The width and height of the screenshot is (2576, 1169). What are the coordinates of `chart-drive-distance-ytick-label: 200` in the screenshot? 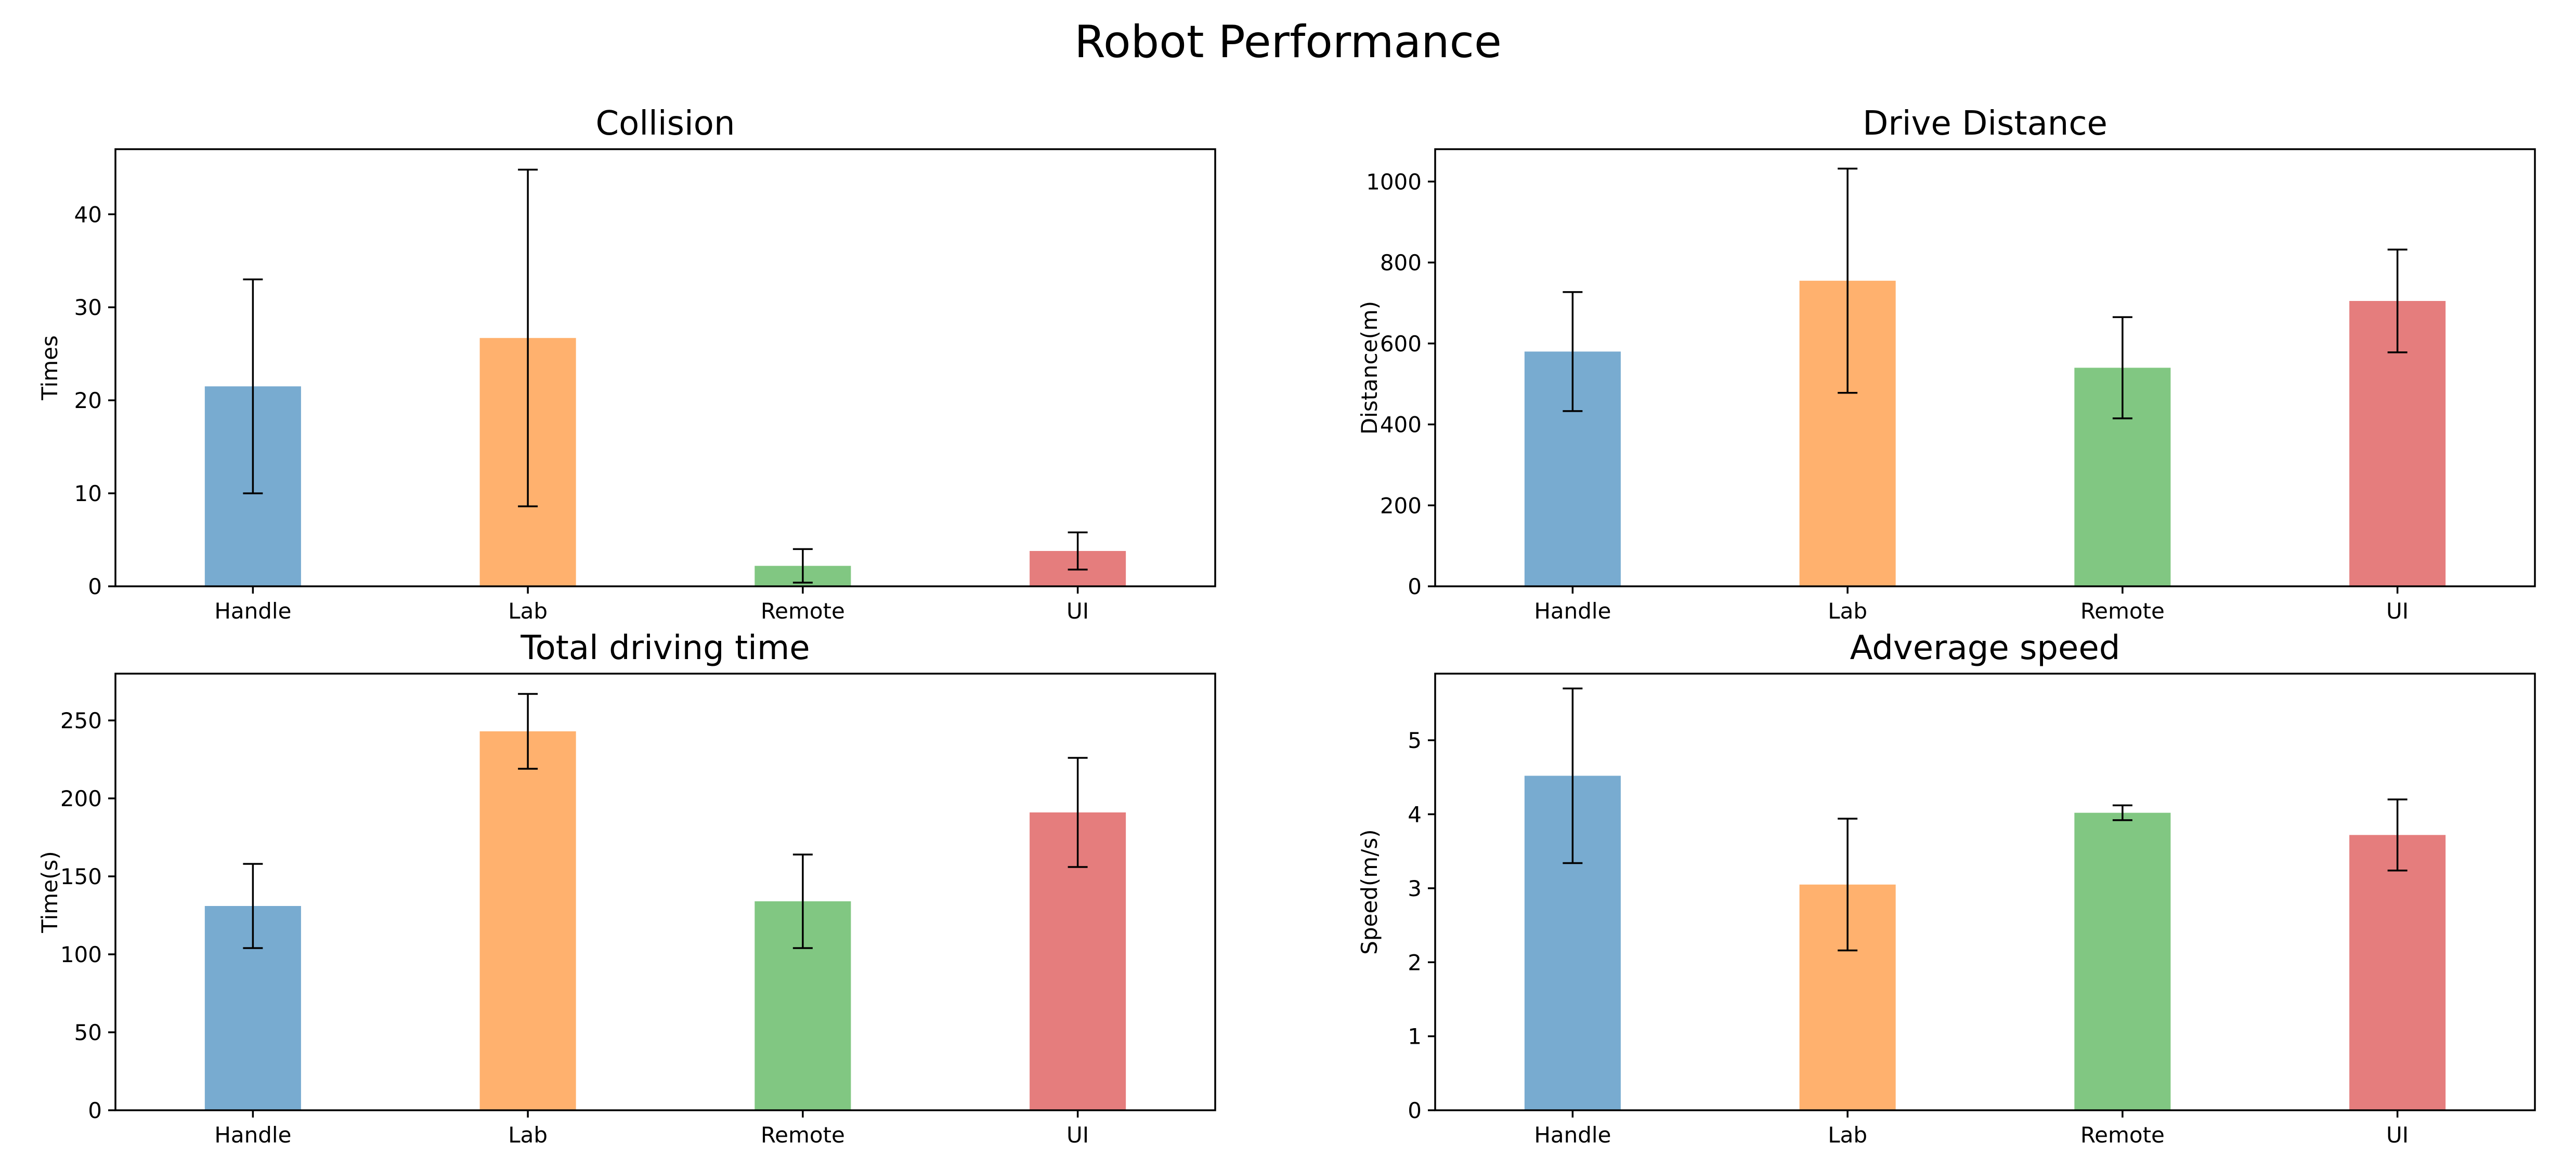 It's located at (1401, 505).